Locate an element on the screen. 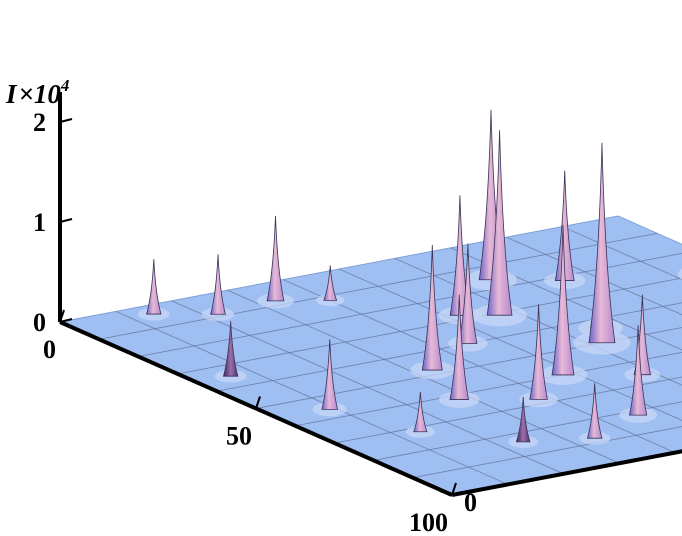  z-tick-label: 0 is located at coordinates (39, 322).